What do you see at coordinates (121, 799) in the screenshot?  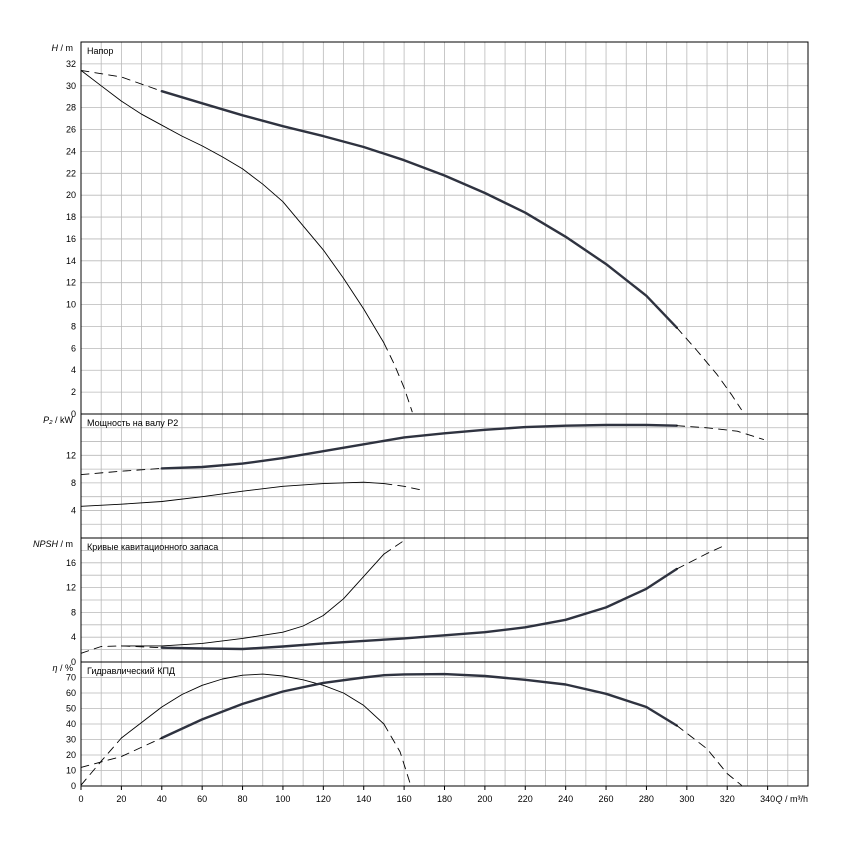 I see `x-tick-label: 20` at bounding box center [121, 799].